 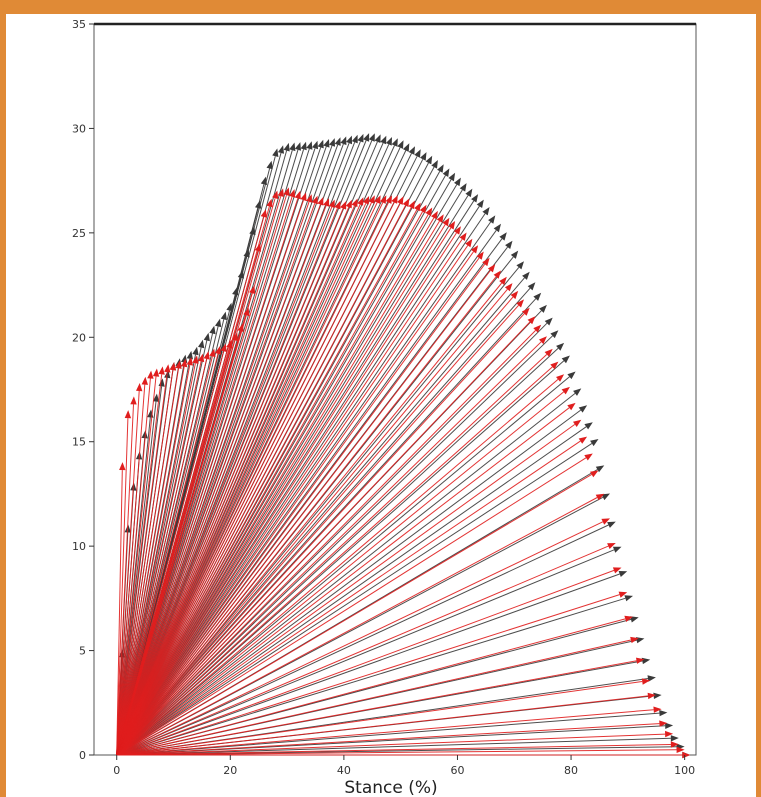 What do you see at coordinates (116, 770) in the screenshot?
I see `x-tick-label: 0` at bounding box center [116, 770].